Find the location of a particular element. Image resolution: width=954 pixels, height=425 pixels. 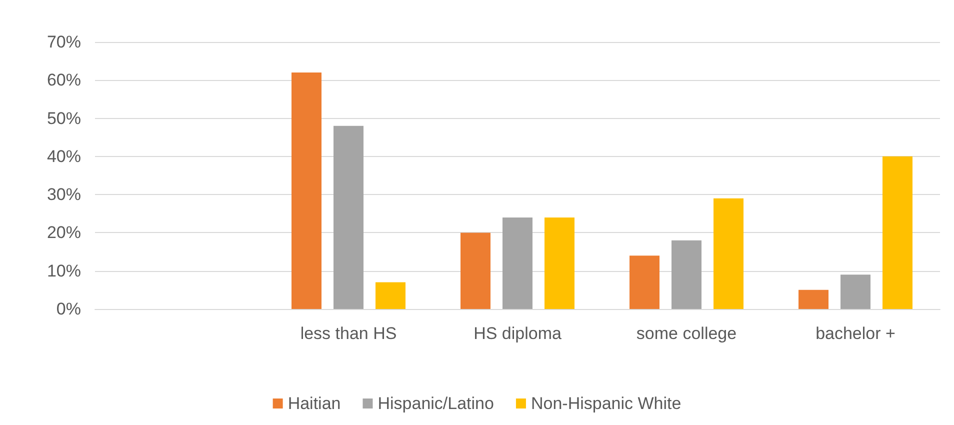

y-tick-label: 20% is located at coordinates (63, 232).